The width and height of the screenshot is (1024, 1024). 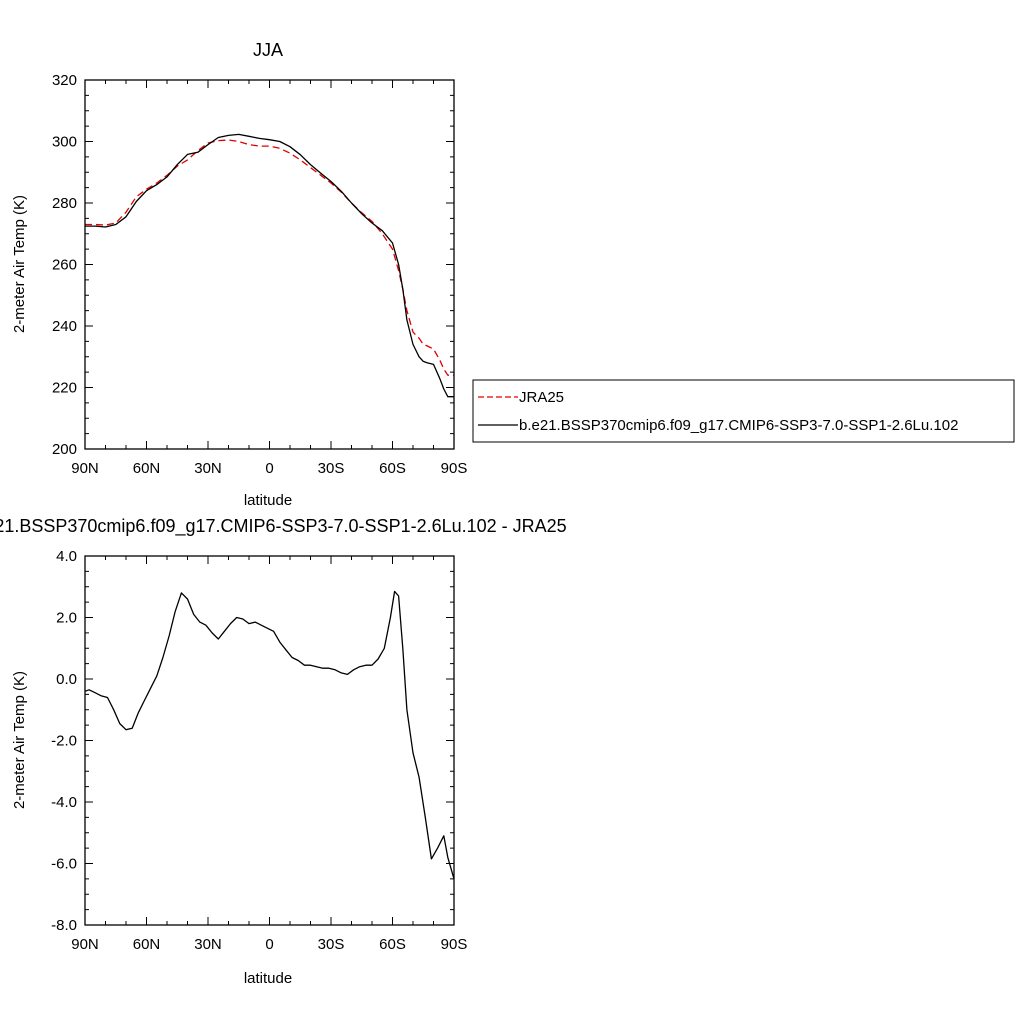 What do you see at coordinates (64, 802) in the screenshot?
I see `bottom-y-tick-label: -4.0` at bounding box center [64, 802].